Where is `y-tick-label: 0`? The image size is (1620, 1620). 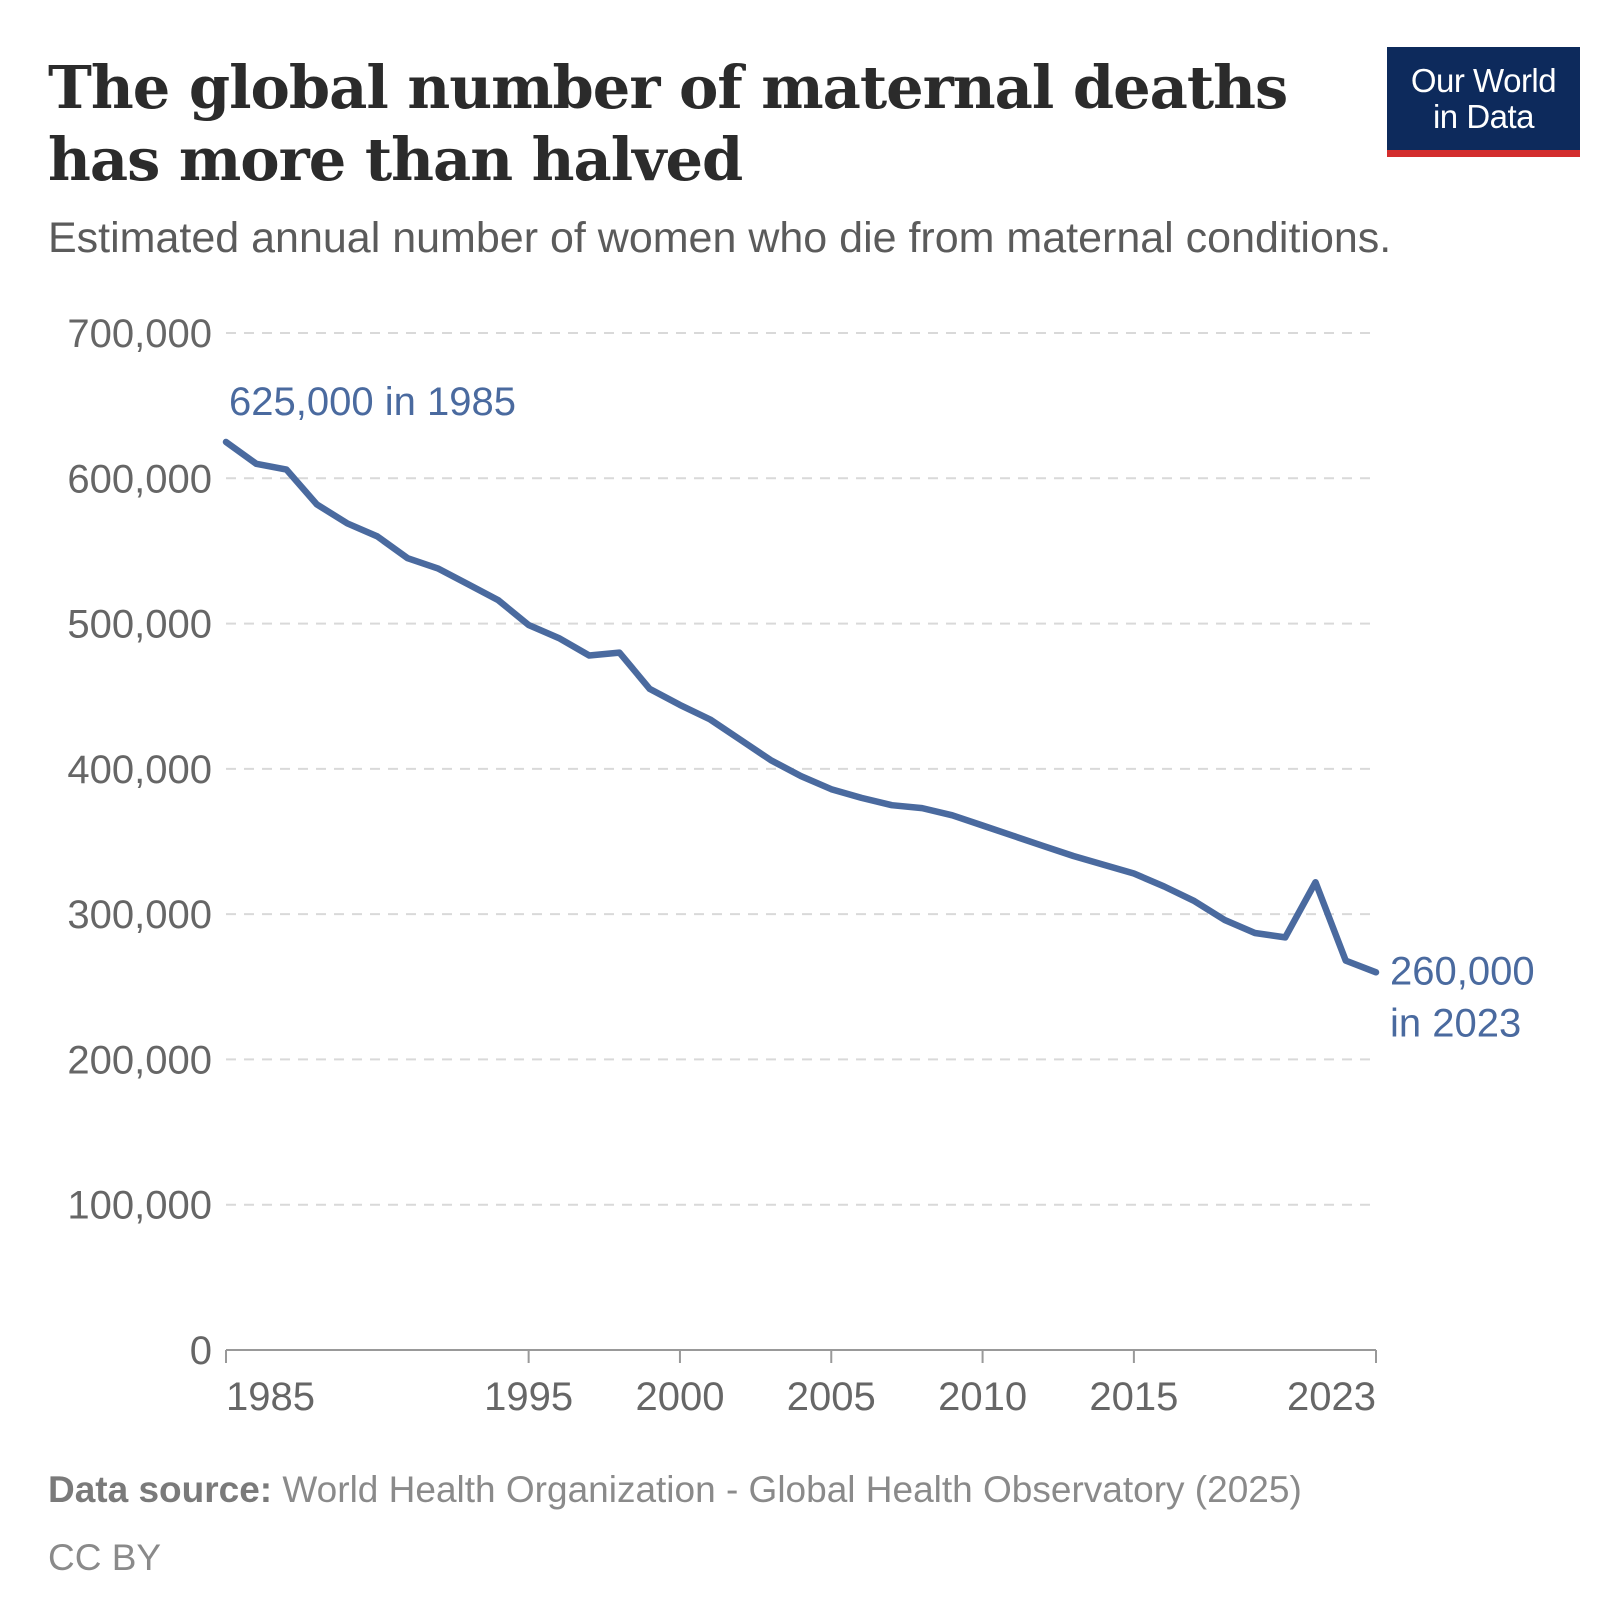 y-tick-label: 0 is located at coordinates (201, 1351).